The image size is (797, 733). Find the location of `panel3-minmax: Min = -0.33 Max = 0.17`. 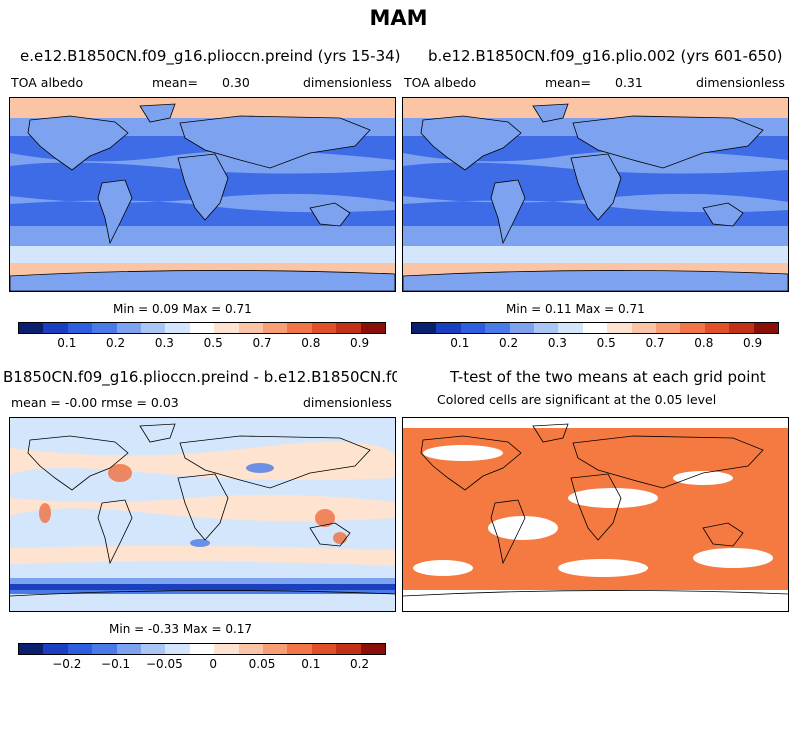

panel3-minmax: Min = -0.33 Max = 0.17 is located at coordinates (181, 629).